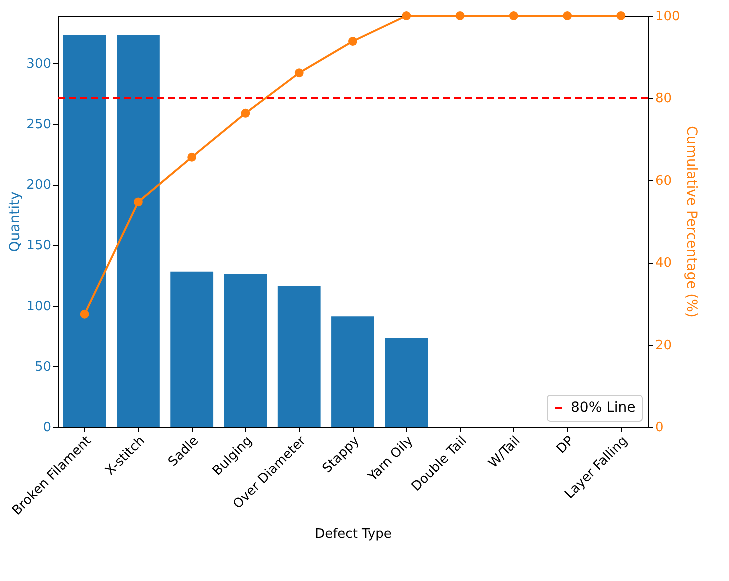 This screenshot has height=581, width=729. What do you see at coordinates (664, 346) in the screenshot?
I see `y2-tick-label: 20` at bounding box center [664, 346].